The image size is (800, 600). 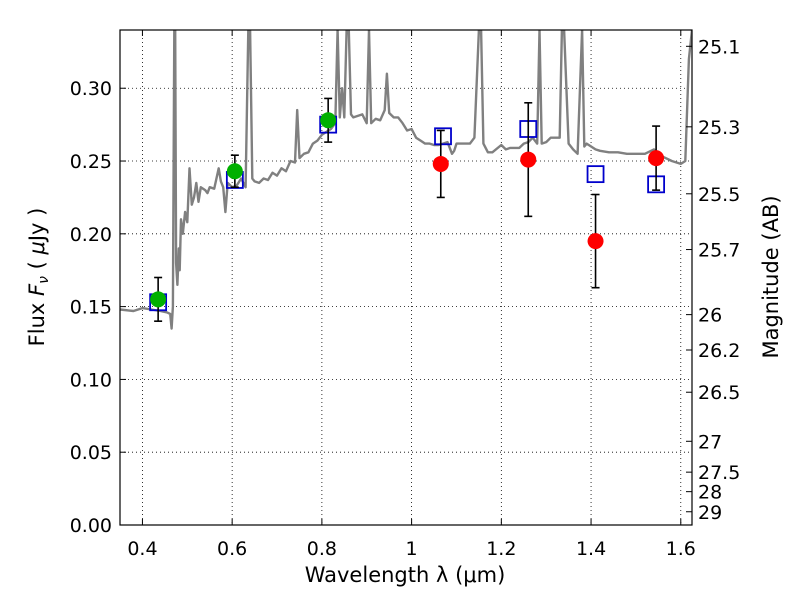 I want to click on right-tick-label: 29, so click(x=710, y=513).